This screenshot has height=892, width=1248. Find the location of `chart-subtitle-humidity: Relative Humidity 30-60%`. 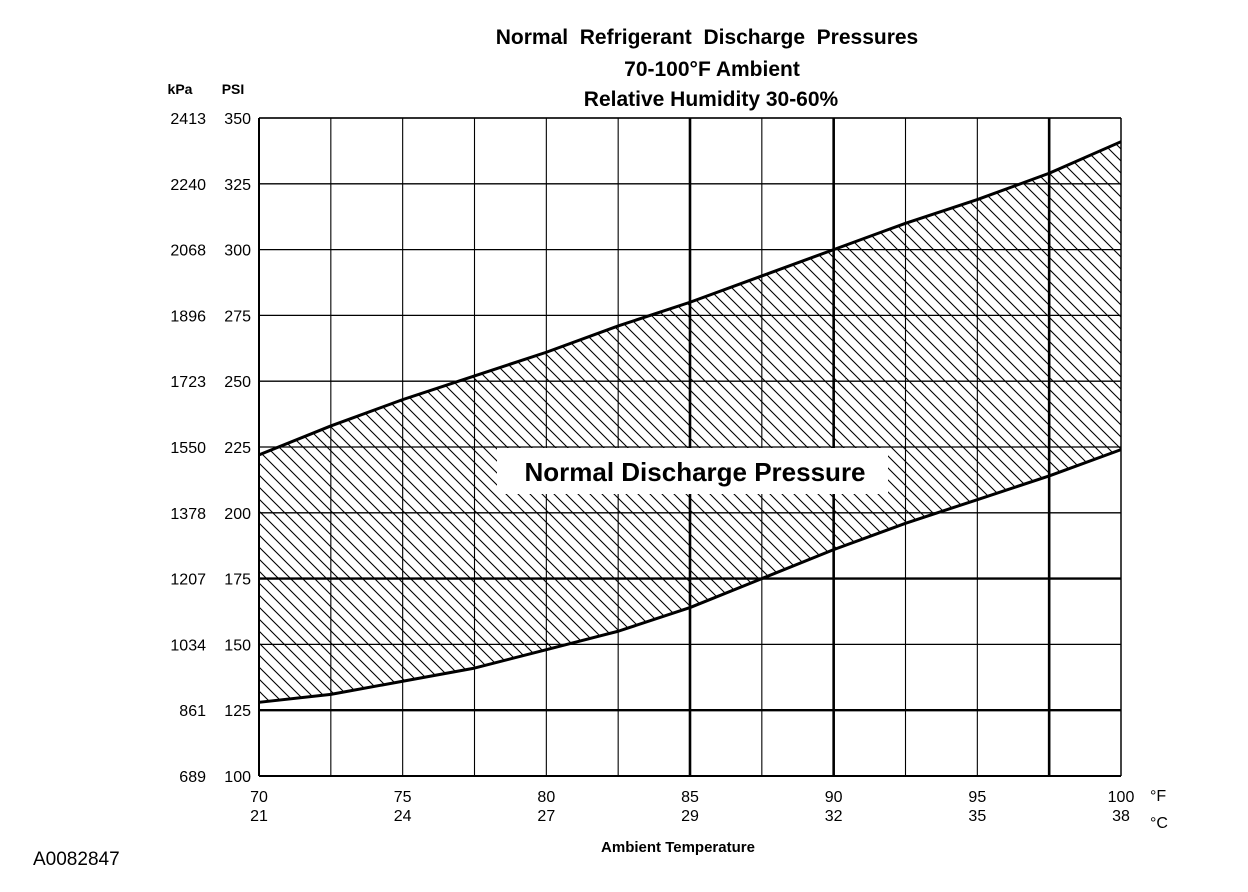

chart-subtitle-humidity: Relative Humidity 30-60% is located at coordinates (711, 99).